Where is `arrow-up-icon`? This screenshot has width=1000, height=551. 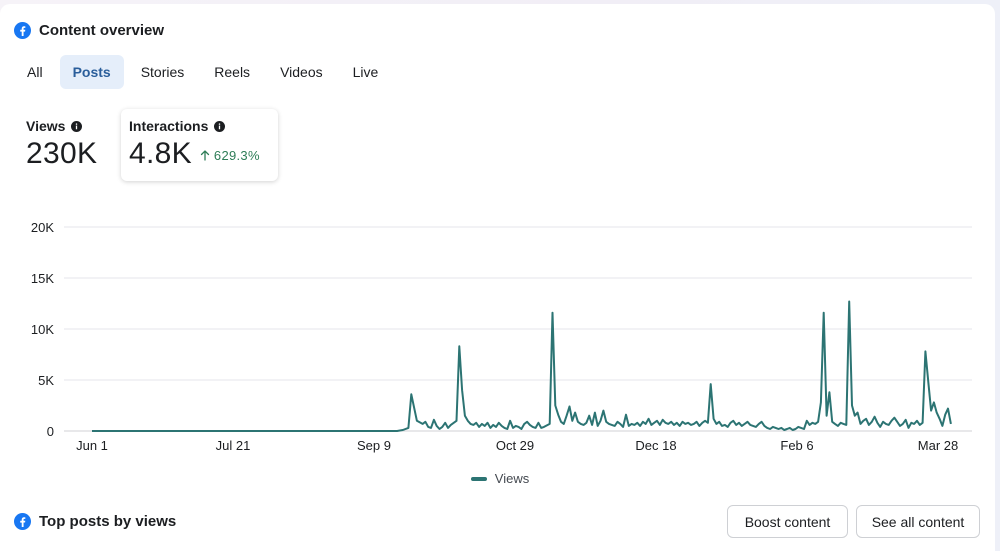 arrow-up-icon is located at coordinates (205, 155).